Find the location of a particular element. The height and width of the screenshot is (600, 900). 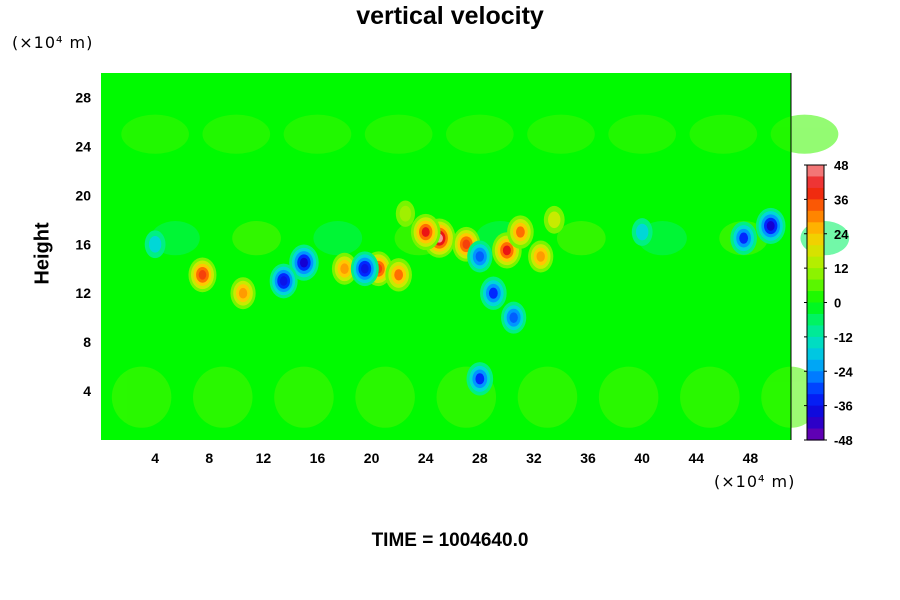

x-tick-label: 4 is located at coordinates (155, 458).